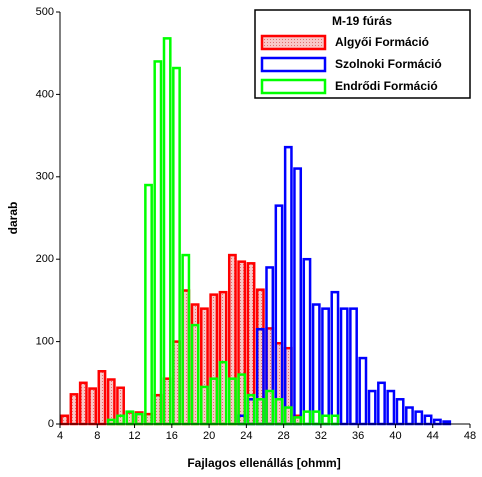  I want to click on legend-label: Algyői Formáció, so click(382, 42).